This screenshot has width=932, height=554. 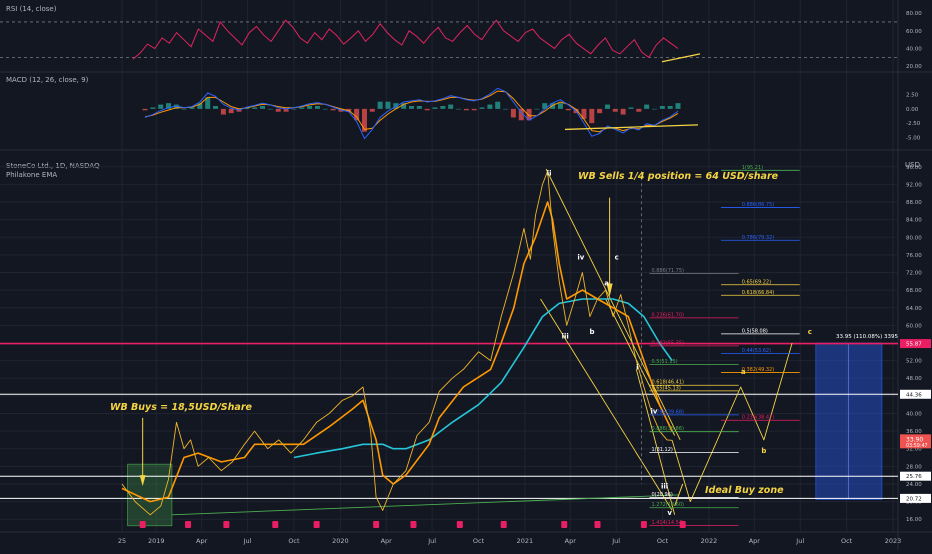 I want to click on sell-arrow-head, so click(x=609, y=290).